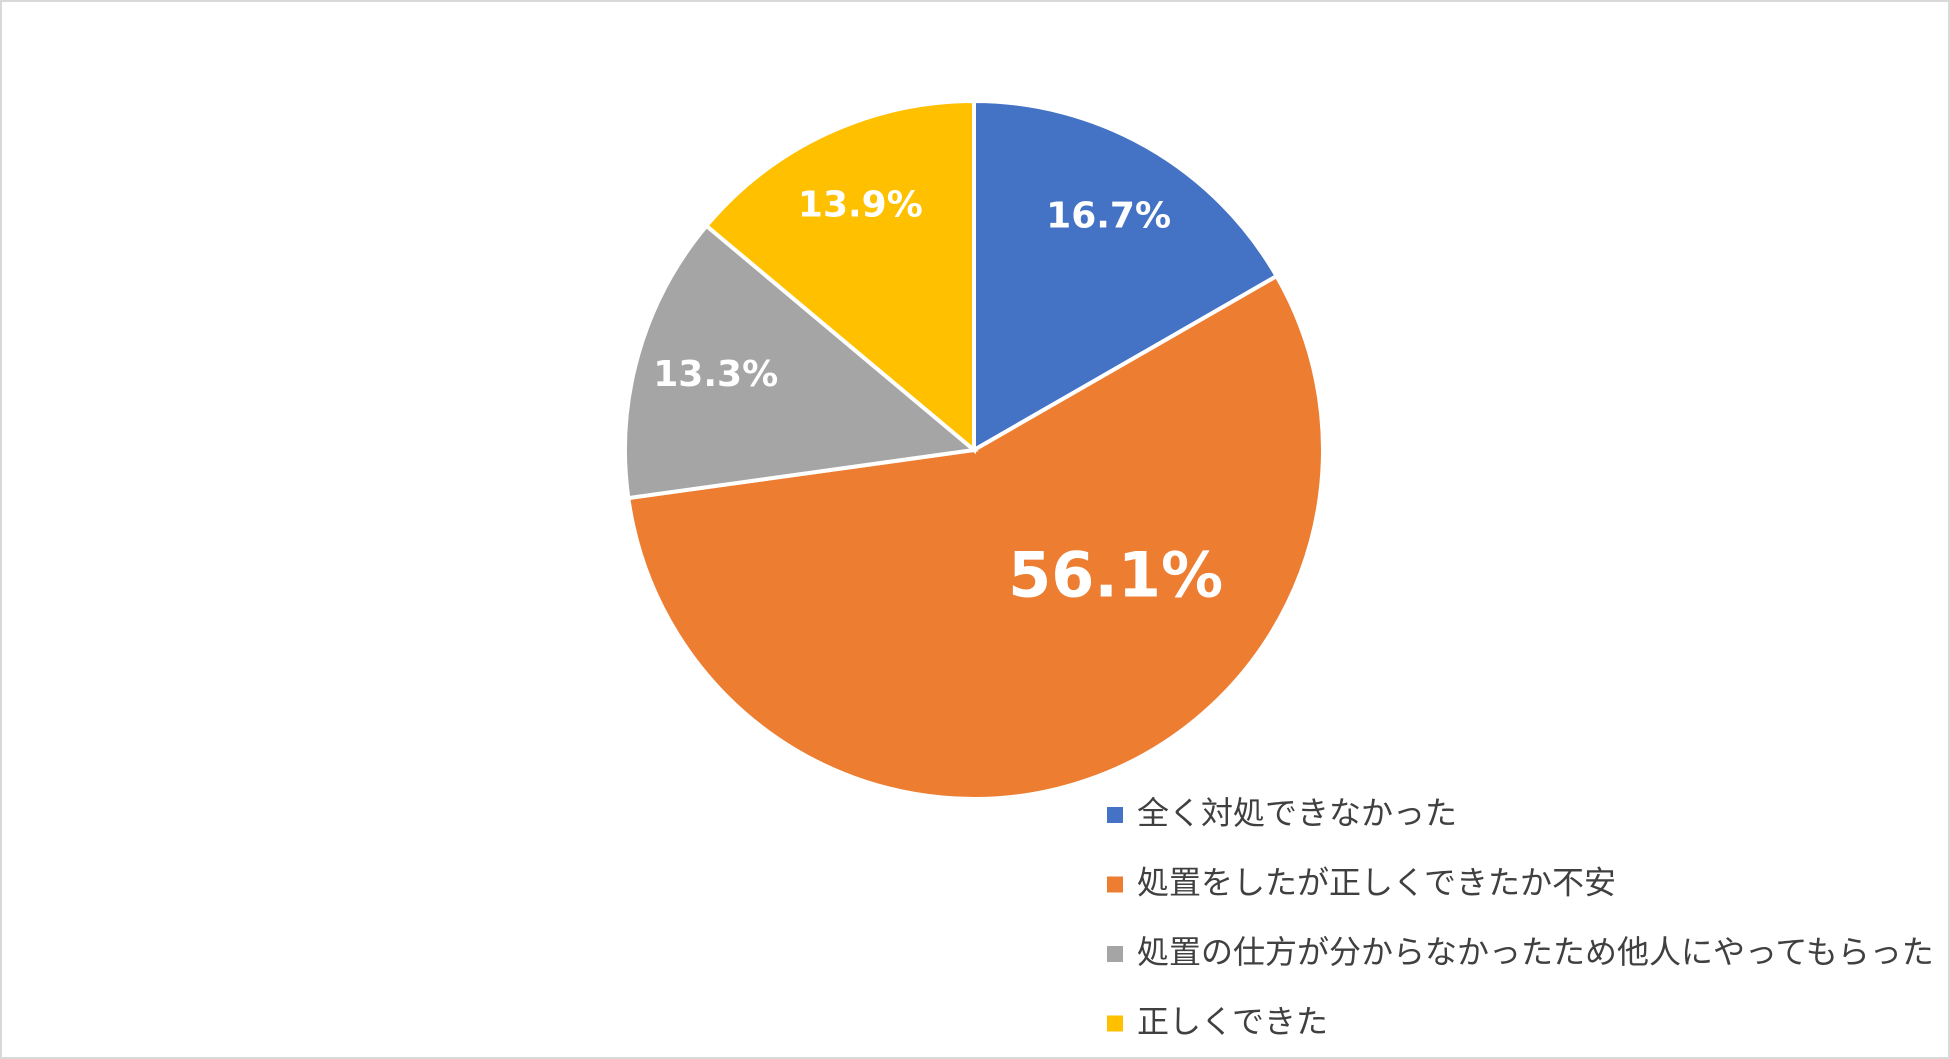 This screenshot has width=1950, height=1059. Describe the element at coordinates (1232, 1022) in the screenshot. I see `legend-label: 正しくできた` at that location.